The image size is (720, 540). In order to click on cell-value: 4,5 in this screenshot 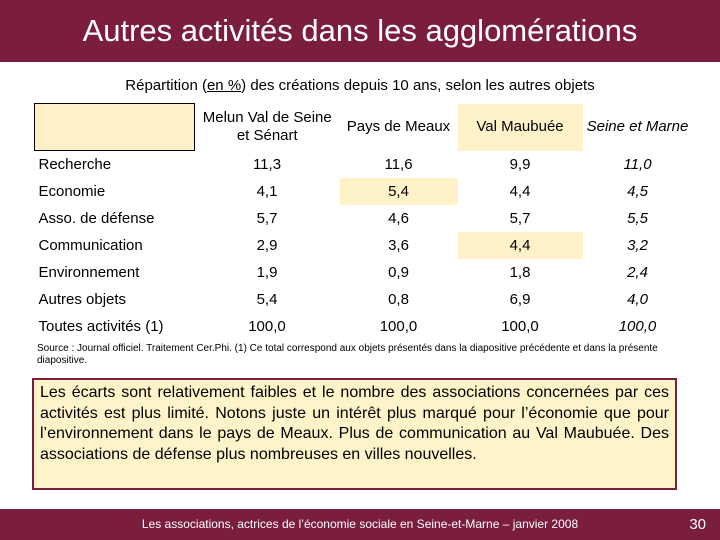, I will do `click(637, 191)`.